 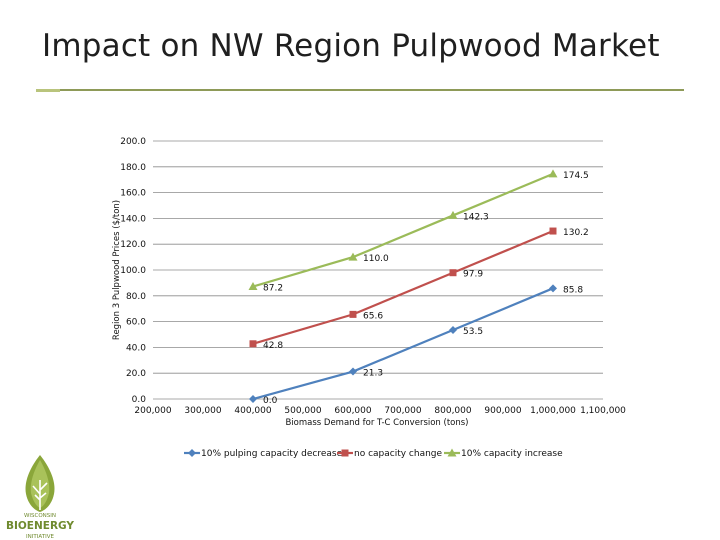 What do you see at coordinates (573, 290) in the screenshot?
I see `data-label: 85.8` at bounding box center [573, 290].